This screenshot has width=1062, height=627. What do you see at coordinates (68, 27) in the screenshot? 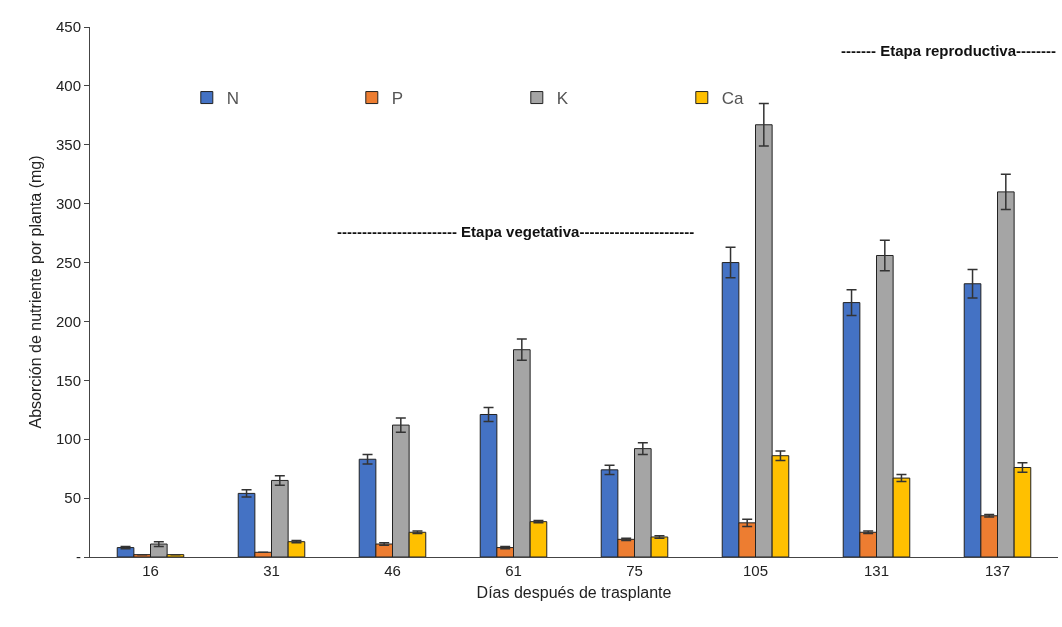
I see `y-tick-label: 450` at bounding box center [68, 27].